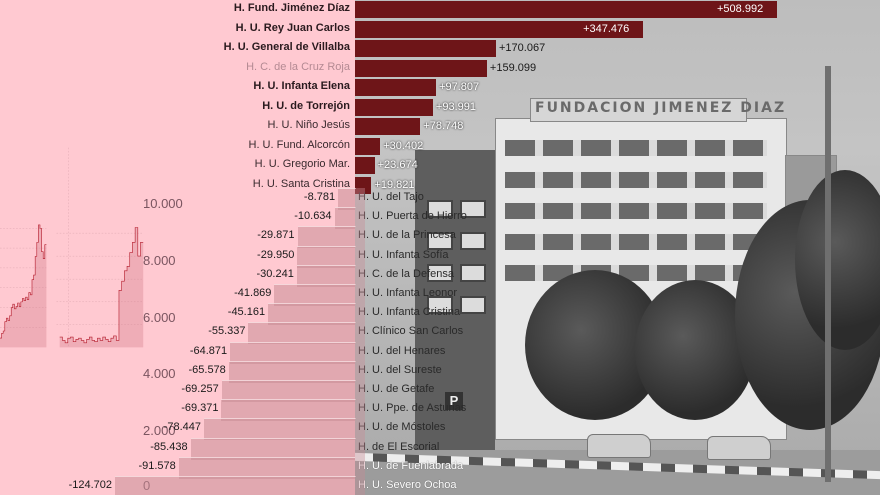  I want to click on negative-bar-value: -30.241, so click(275, 273).